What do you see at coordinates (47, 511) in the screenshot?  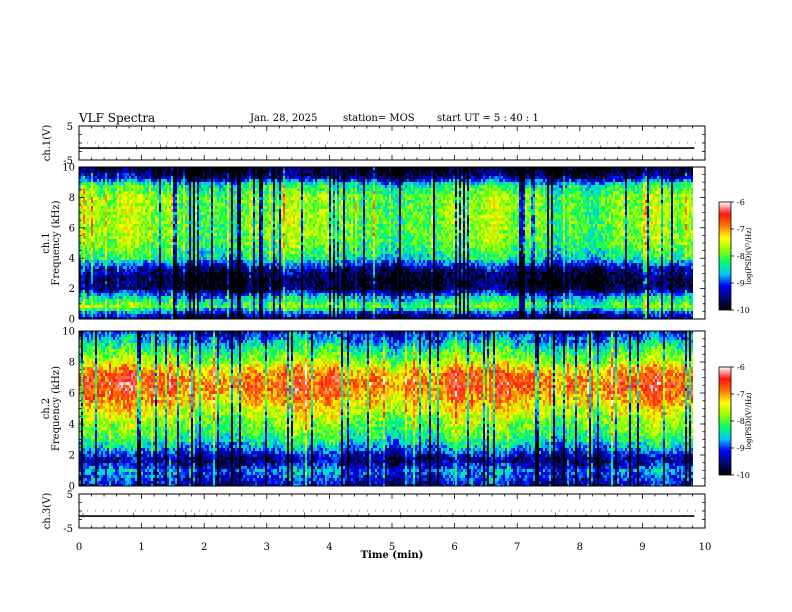 I see `ch3-voltage-y-axis-label: ch.3(V)` at bounding box center [47, 511].